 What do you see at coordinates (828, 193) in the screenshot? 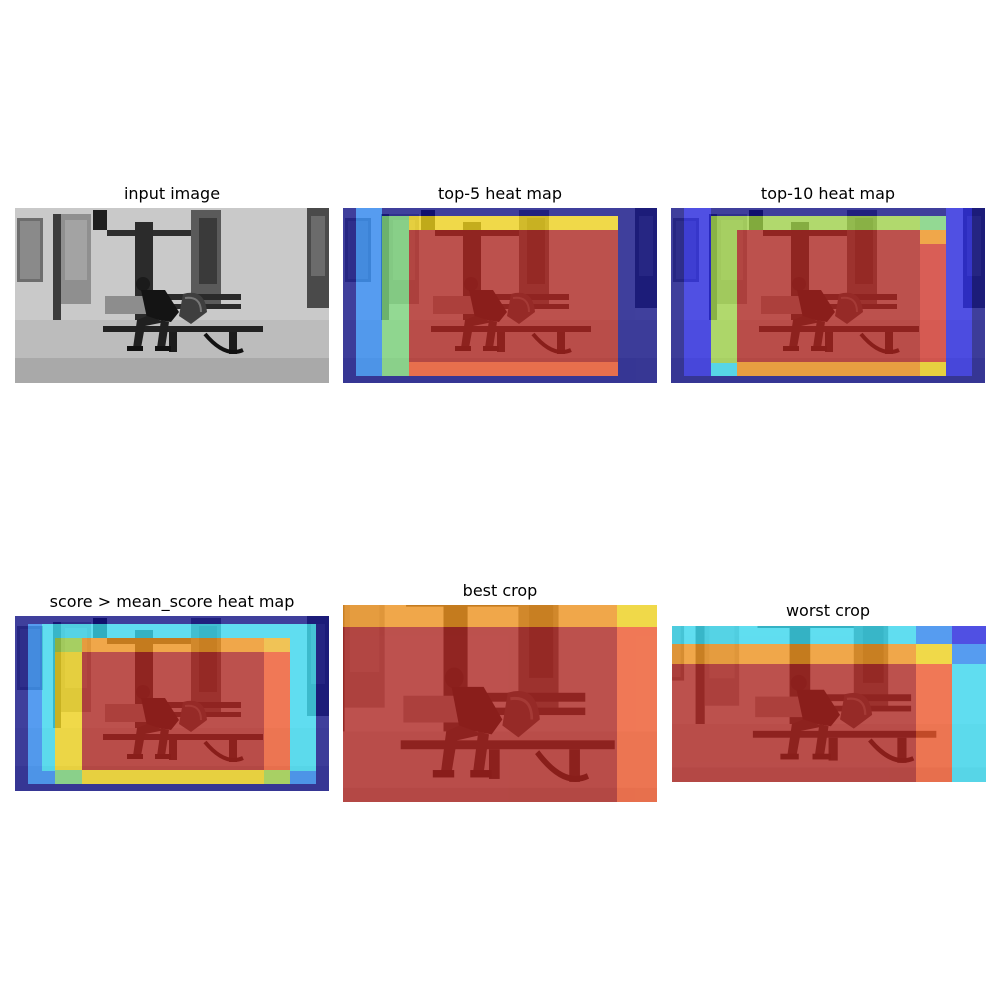
I see `panel-title-top10-heat-map: top-10 heat map` at bounding box center [828, 193].